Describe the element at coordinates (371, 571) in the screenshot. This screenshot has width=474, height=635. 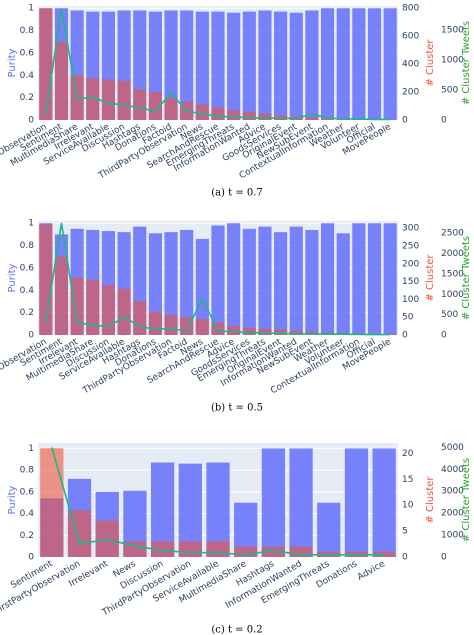
I see `x-tick-label: Advice` at that location.